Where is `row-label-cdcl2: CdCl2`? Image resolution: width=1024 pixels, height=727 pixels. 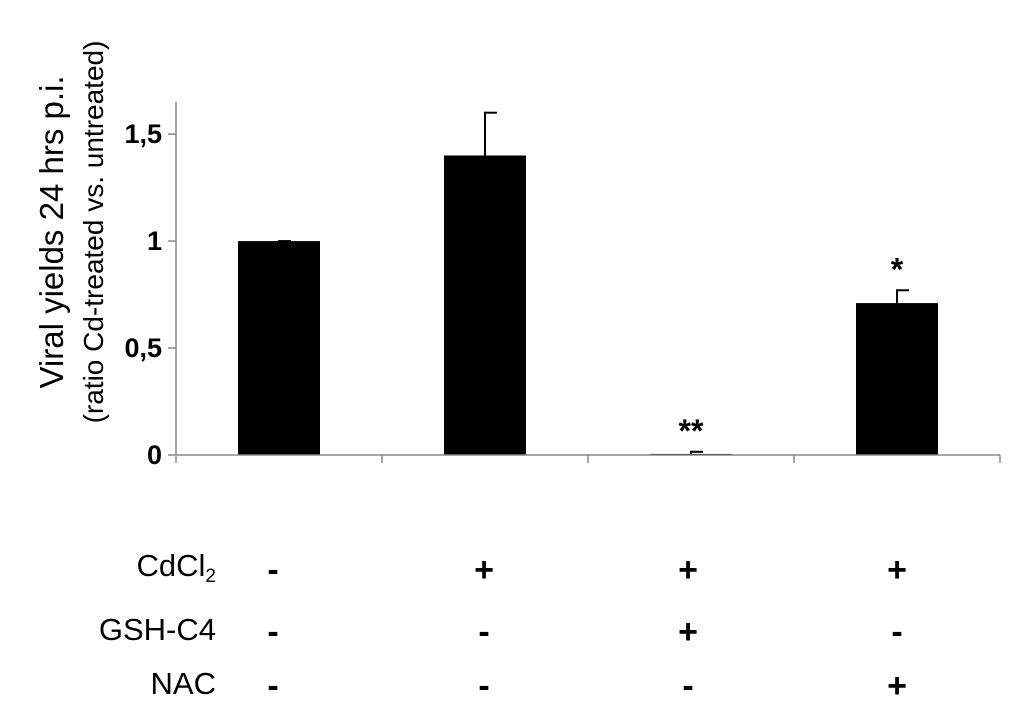
row-label-cdcl2: CdCl2 is located at coordinates (176, 567).